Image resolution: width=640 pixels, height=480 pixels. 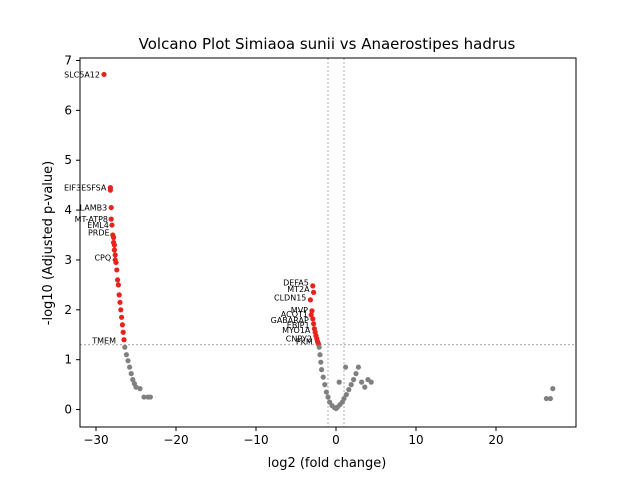 What do you see at coordinates (327, 463) in the screenshot?
I see `x-axis-label: log2 (fold change)` at bounding box center [327, 463].